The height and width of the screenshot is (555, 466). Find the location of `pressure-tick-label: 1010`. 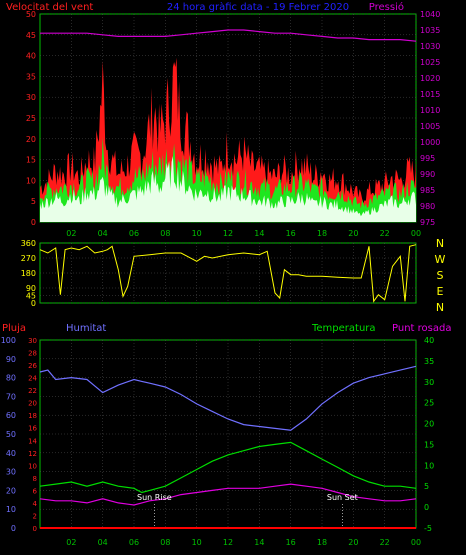

pressure-tick-label: 1010 is located at coordinates (430, 110).